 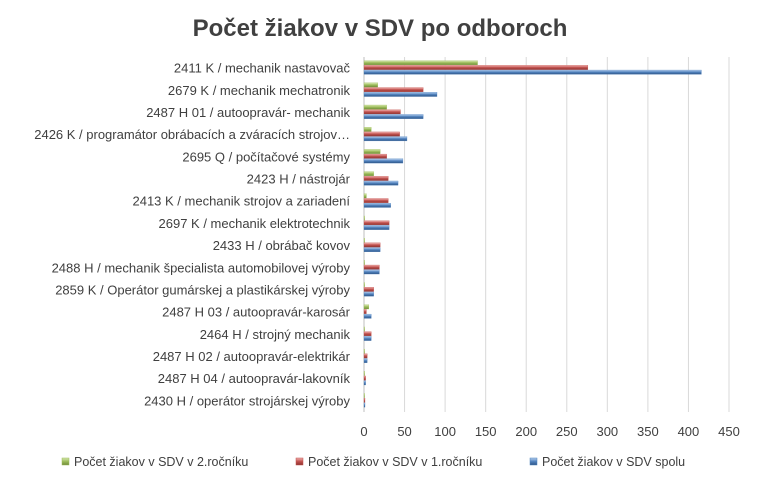 What do you see at coordinates (248, 112) in the screenshot?
I see `category-label: 2487 H 01 / autoopravár- mechanik` at bounding box center [248, 112].